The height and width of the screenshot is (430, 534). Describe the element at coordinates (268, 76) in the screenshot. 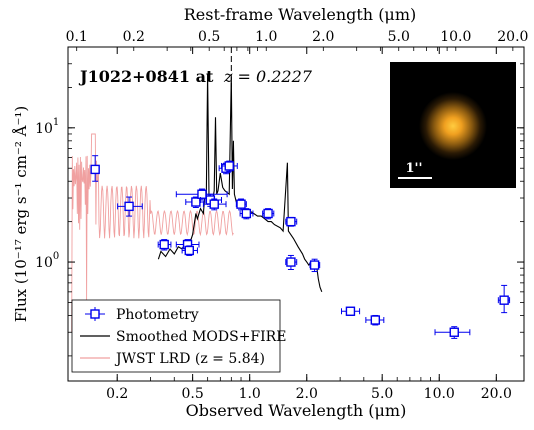

I see `redshift-value: z = 0.2227` at that location.